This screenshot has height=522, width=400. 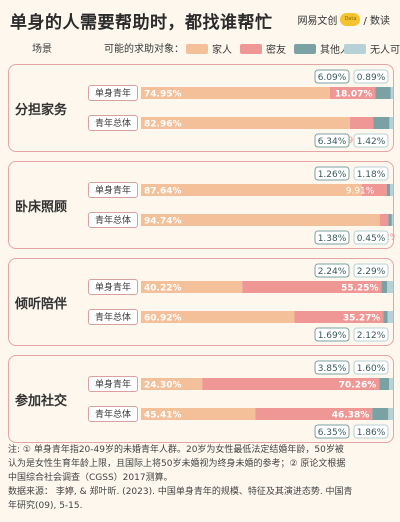 I want to click on data-label-other: 6.09%, so click(x=332, y=76).